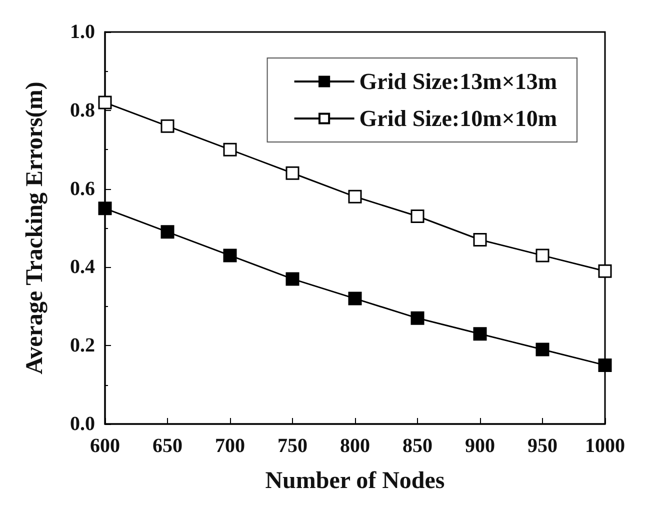 Image resolution: width=660 pixels, height=509 pixels. Describe the element at coordinates (230, 446) in the screenshot. I see `x-tick-label: 700` at that location.